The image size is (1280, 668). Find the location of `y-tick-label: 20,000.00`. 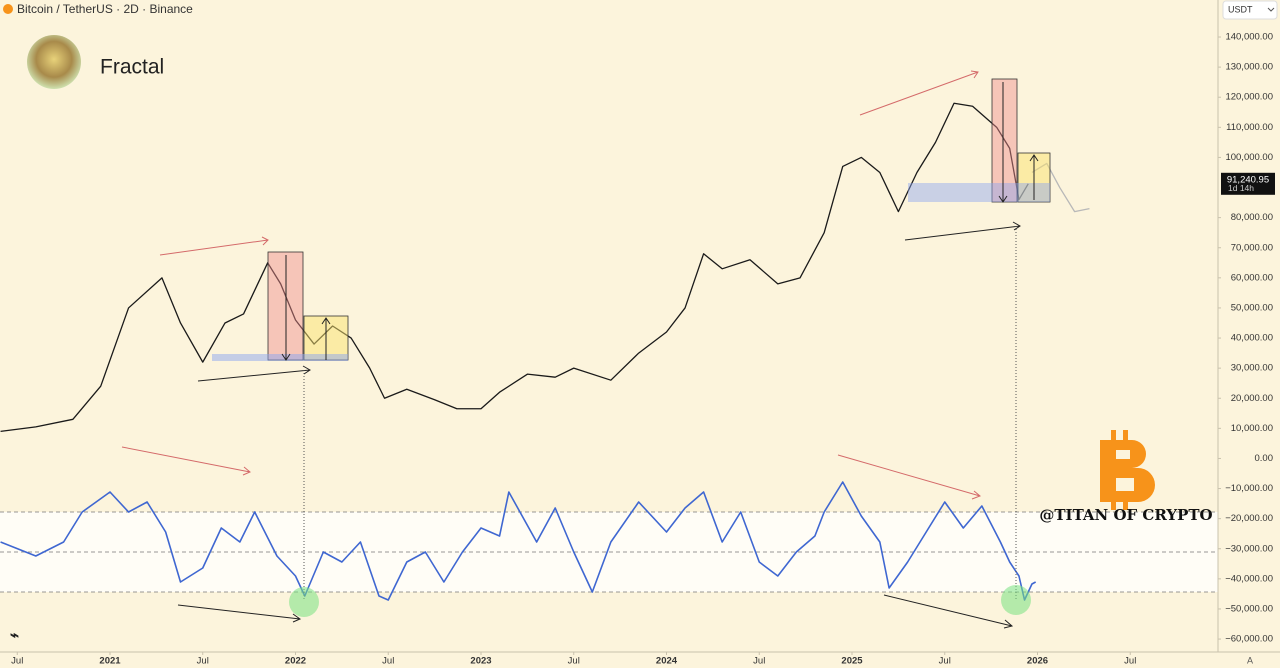

y-tick-label: 20,000.00 is located at coordinates (1252, 398).